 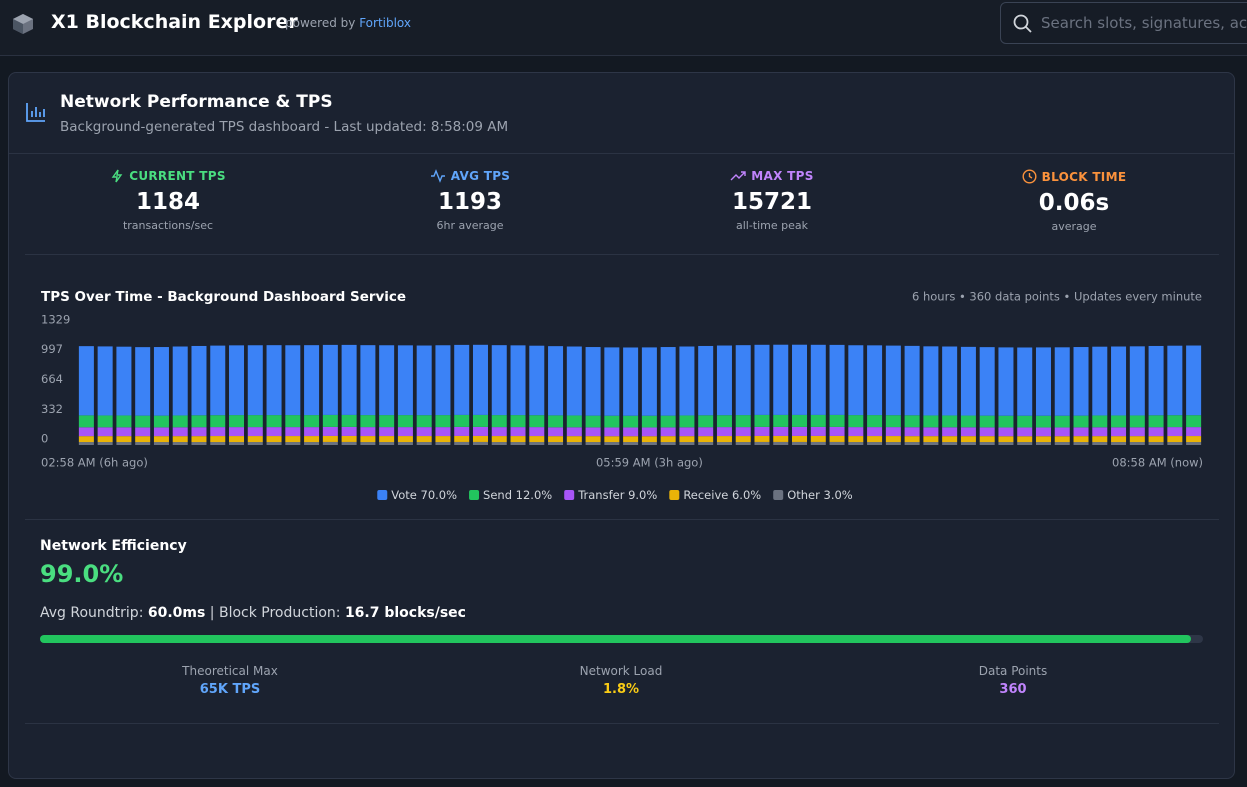 What do you see at coordinates (772, 202) in the screenshot?
I see `stat-value: 15721` at bounding box center [772, 202].